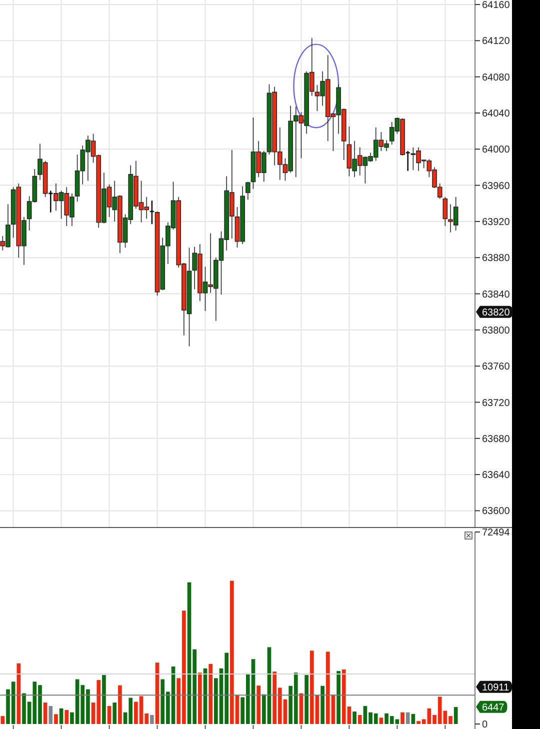 This screenshot has height=729, width=540. I want to click on y-tick-label: 64080, so click(496, 78).